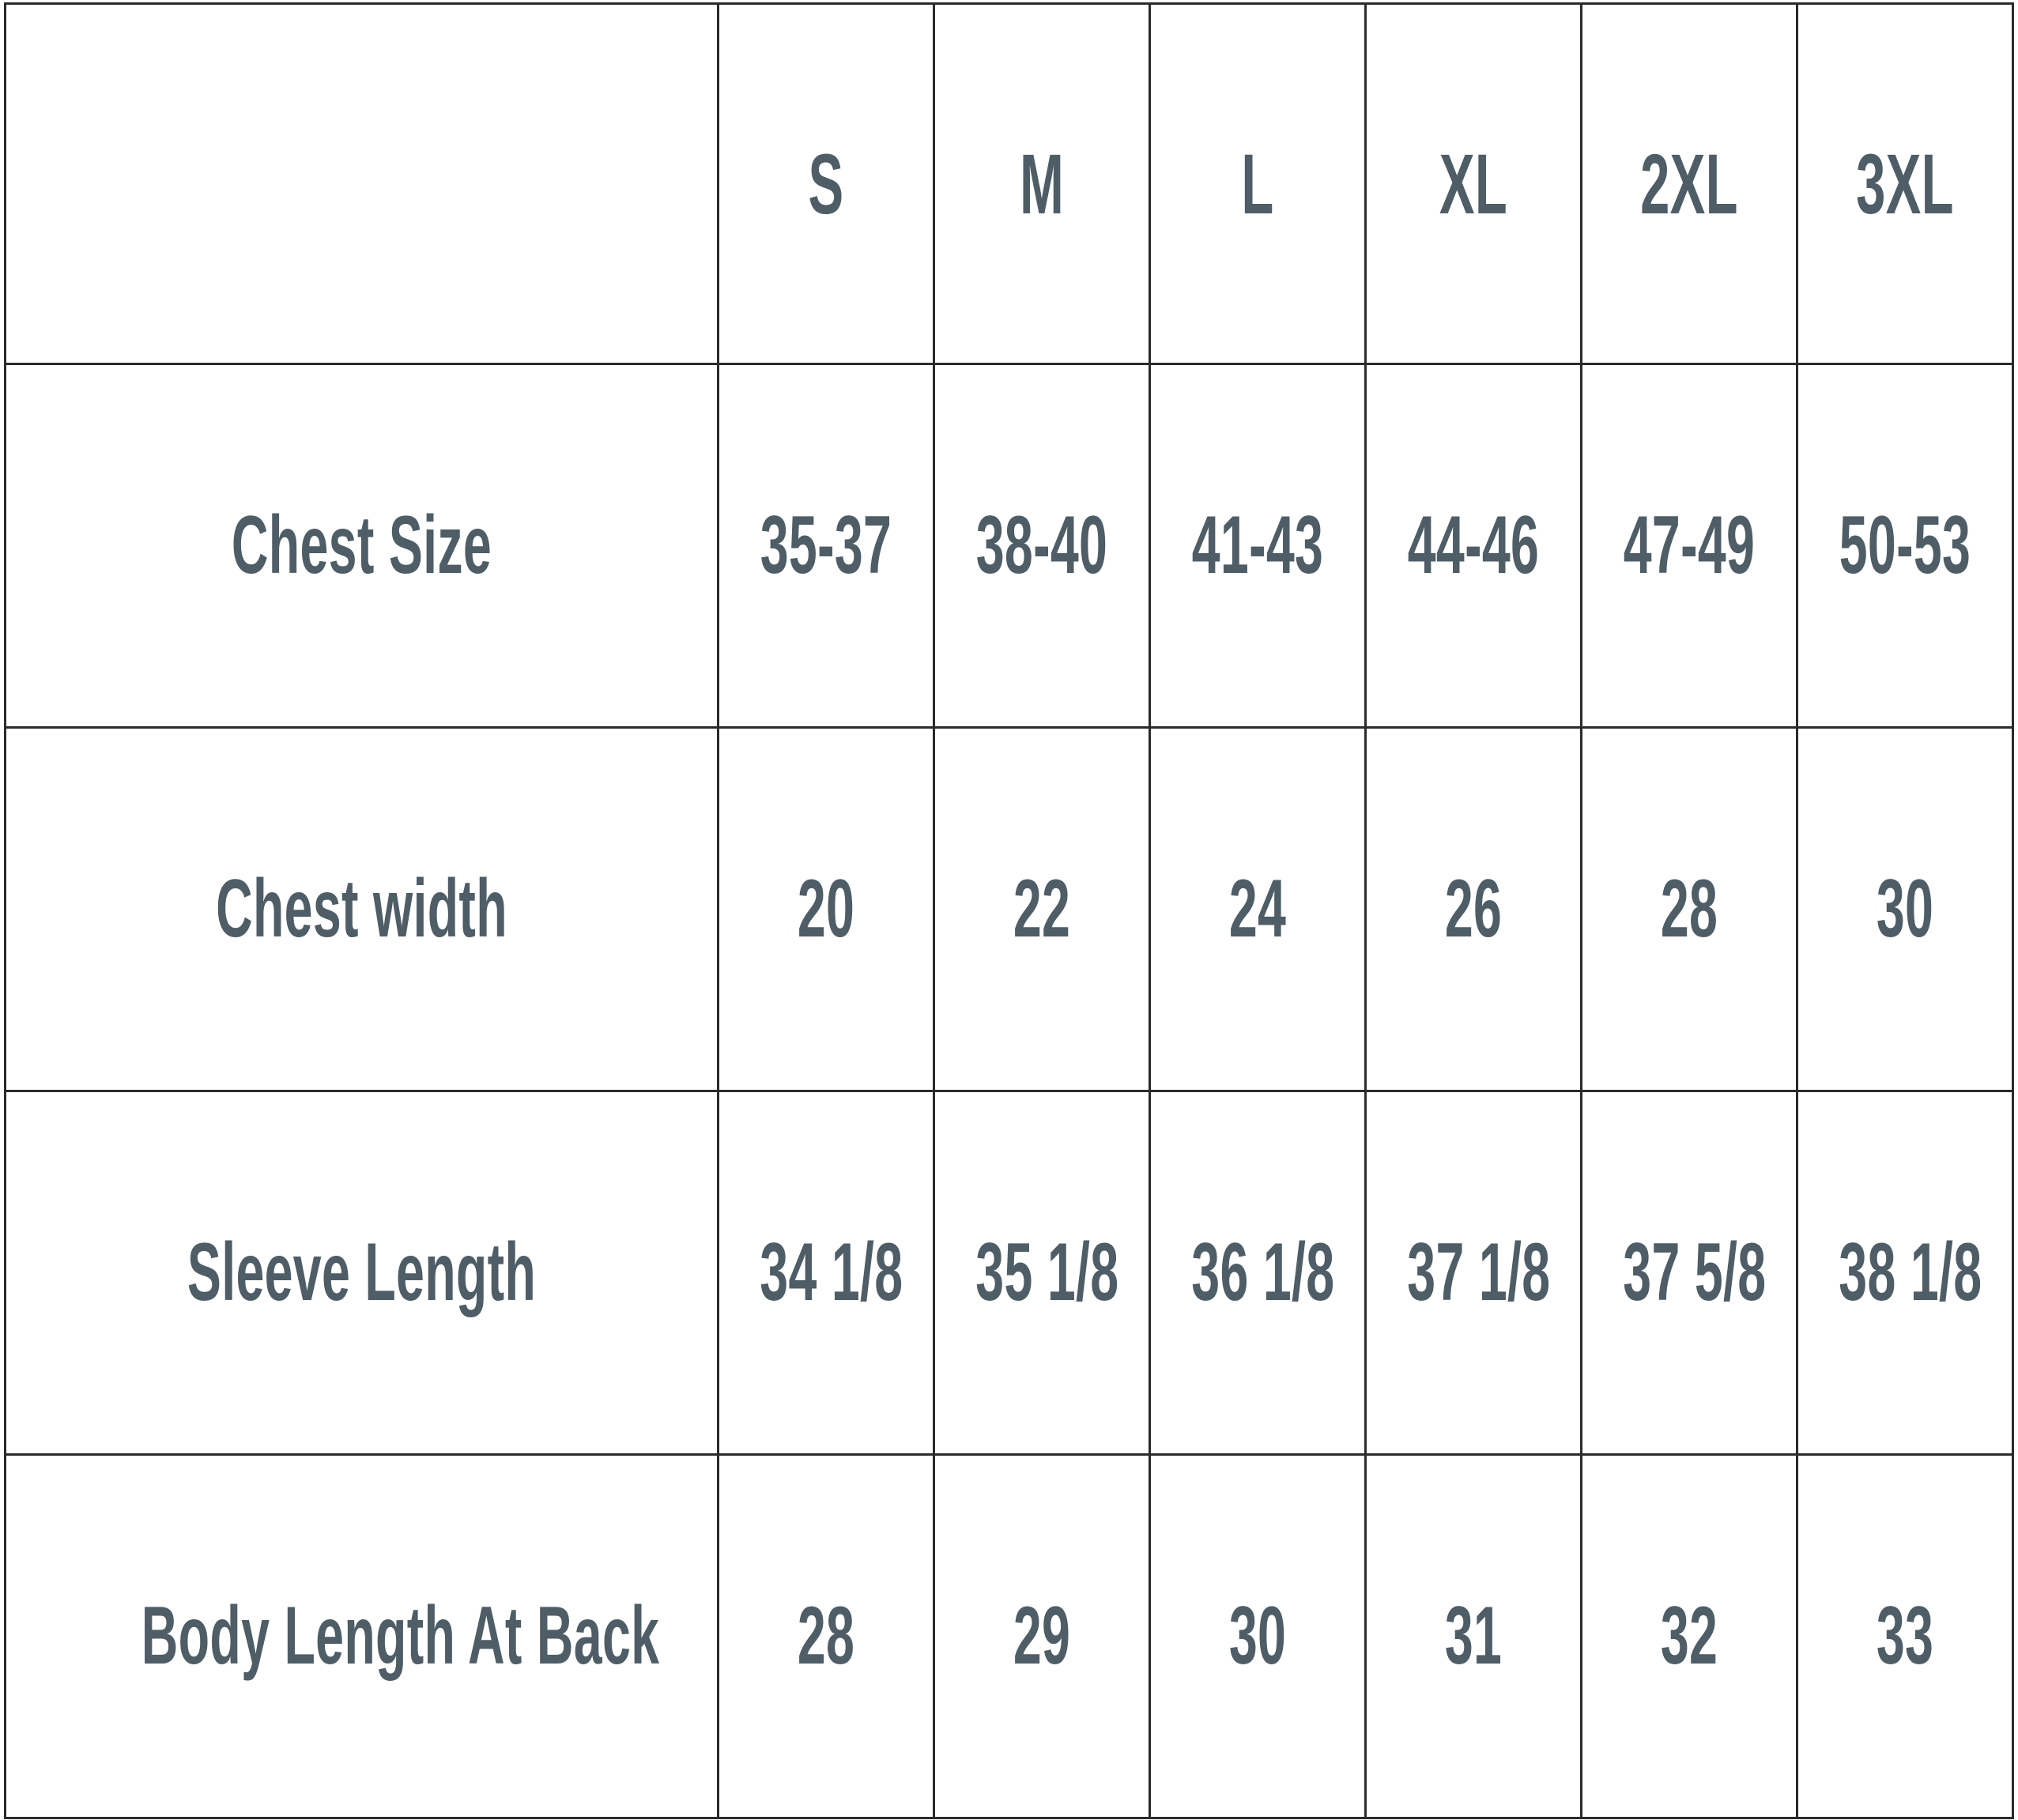 The height and width of the screenshot is (1820, 2018). I want to click on cell-value: 38-40, so click(1041, 545).